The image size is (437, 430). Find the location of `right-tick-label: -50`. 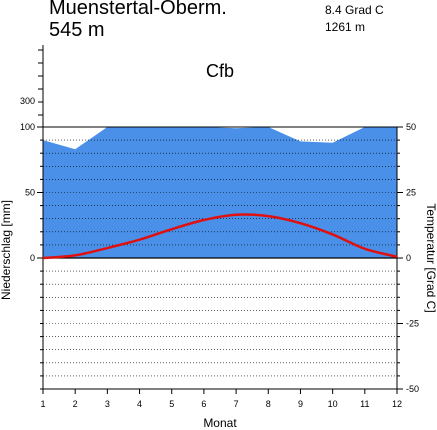

right-tick-label: -50 is located at coordinates (412, 389).